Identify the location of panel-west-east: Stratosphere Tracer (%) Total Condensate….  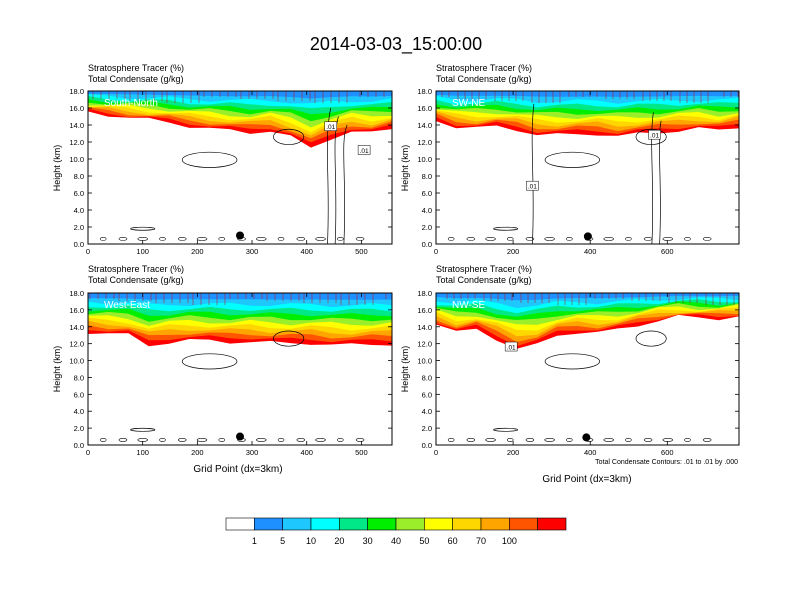
(222, 369).